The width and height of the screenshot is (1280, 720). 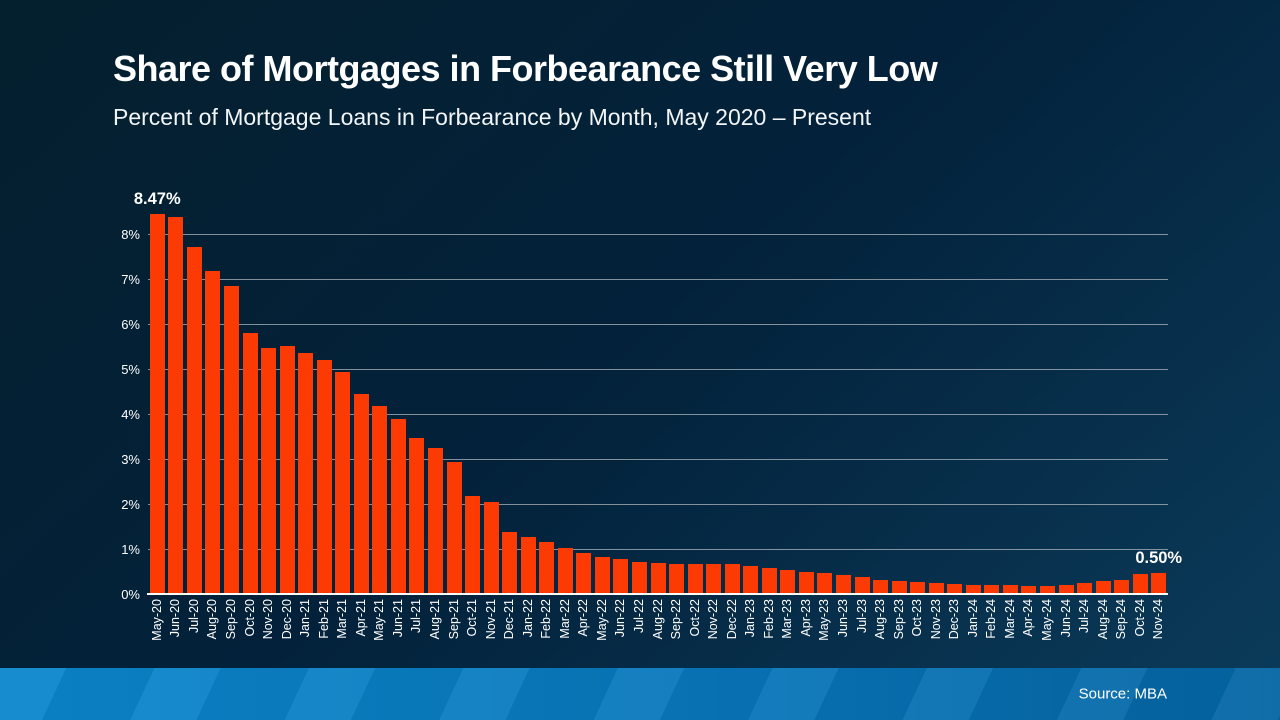 I want to click on x-axis-label-slot: Jul-22, so click(x=639, y=635).